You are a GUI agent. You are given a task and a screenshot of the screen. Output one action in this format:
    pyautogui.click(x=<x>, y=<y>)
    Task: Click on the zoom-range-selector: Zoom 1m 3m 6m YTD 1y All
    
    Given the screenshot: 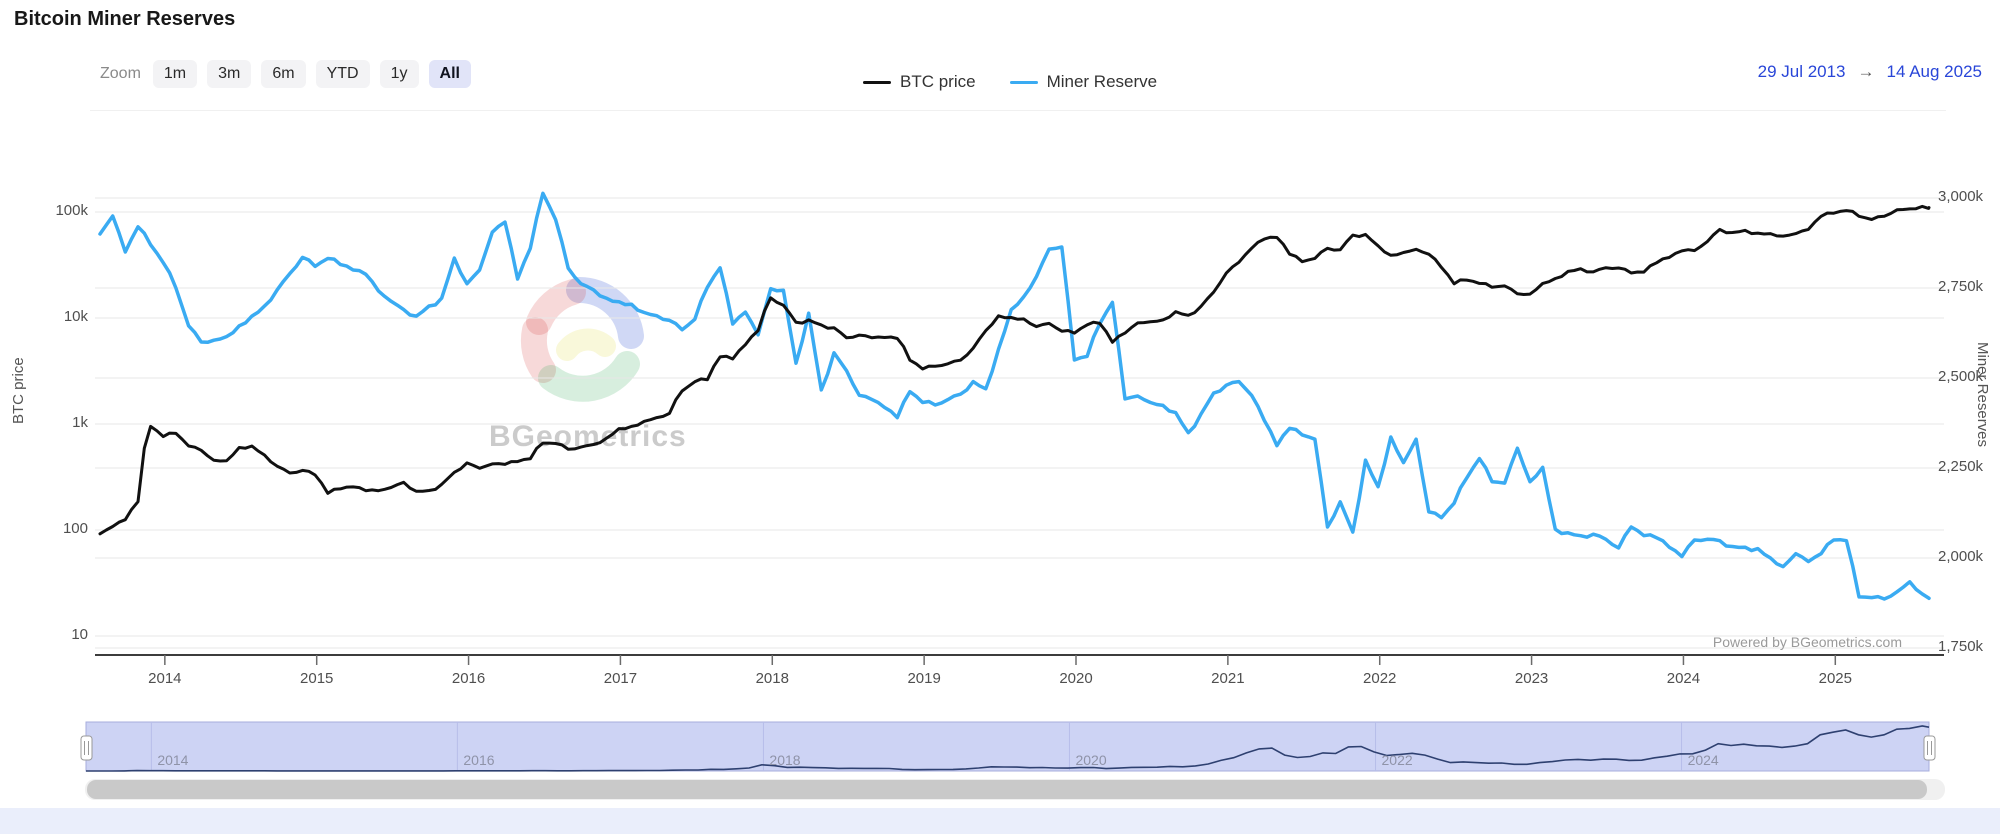 What is the action you would take?
    pyautogui.click(x=285, y=74)
    